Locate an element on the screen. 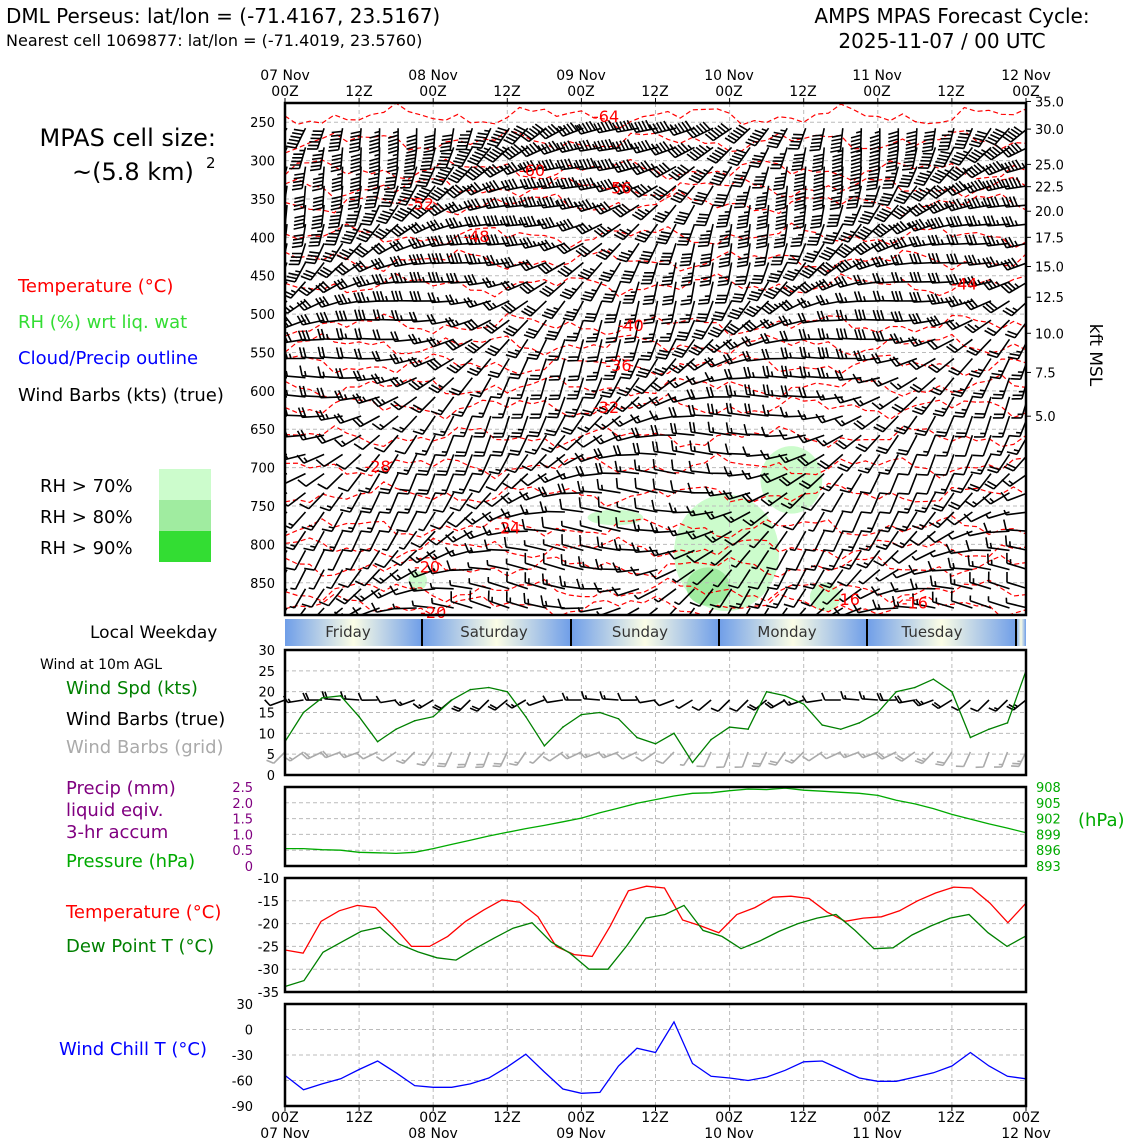  bottom-hour-label: 00Z is located at coordinates (432, 1118).